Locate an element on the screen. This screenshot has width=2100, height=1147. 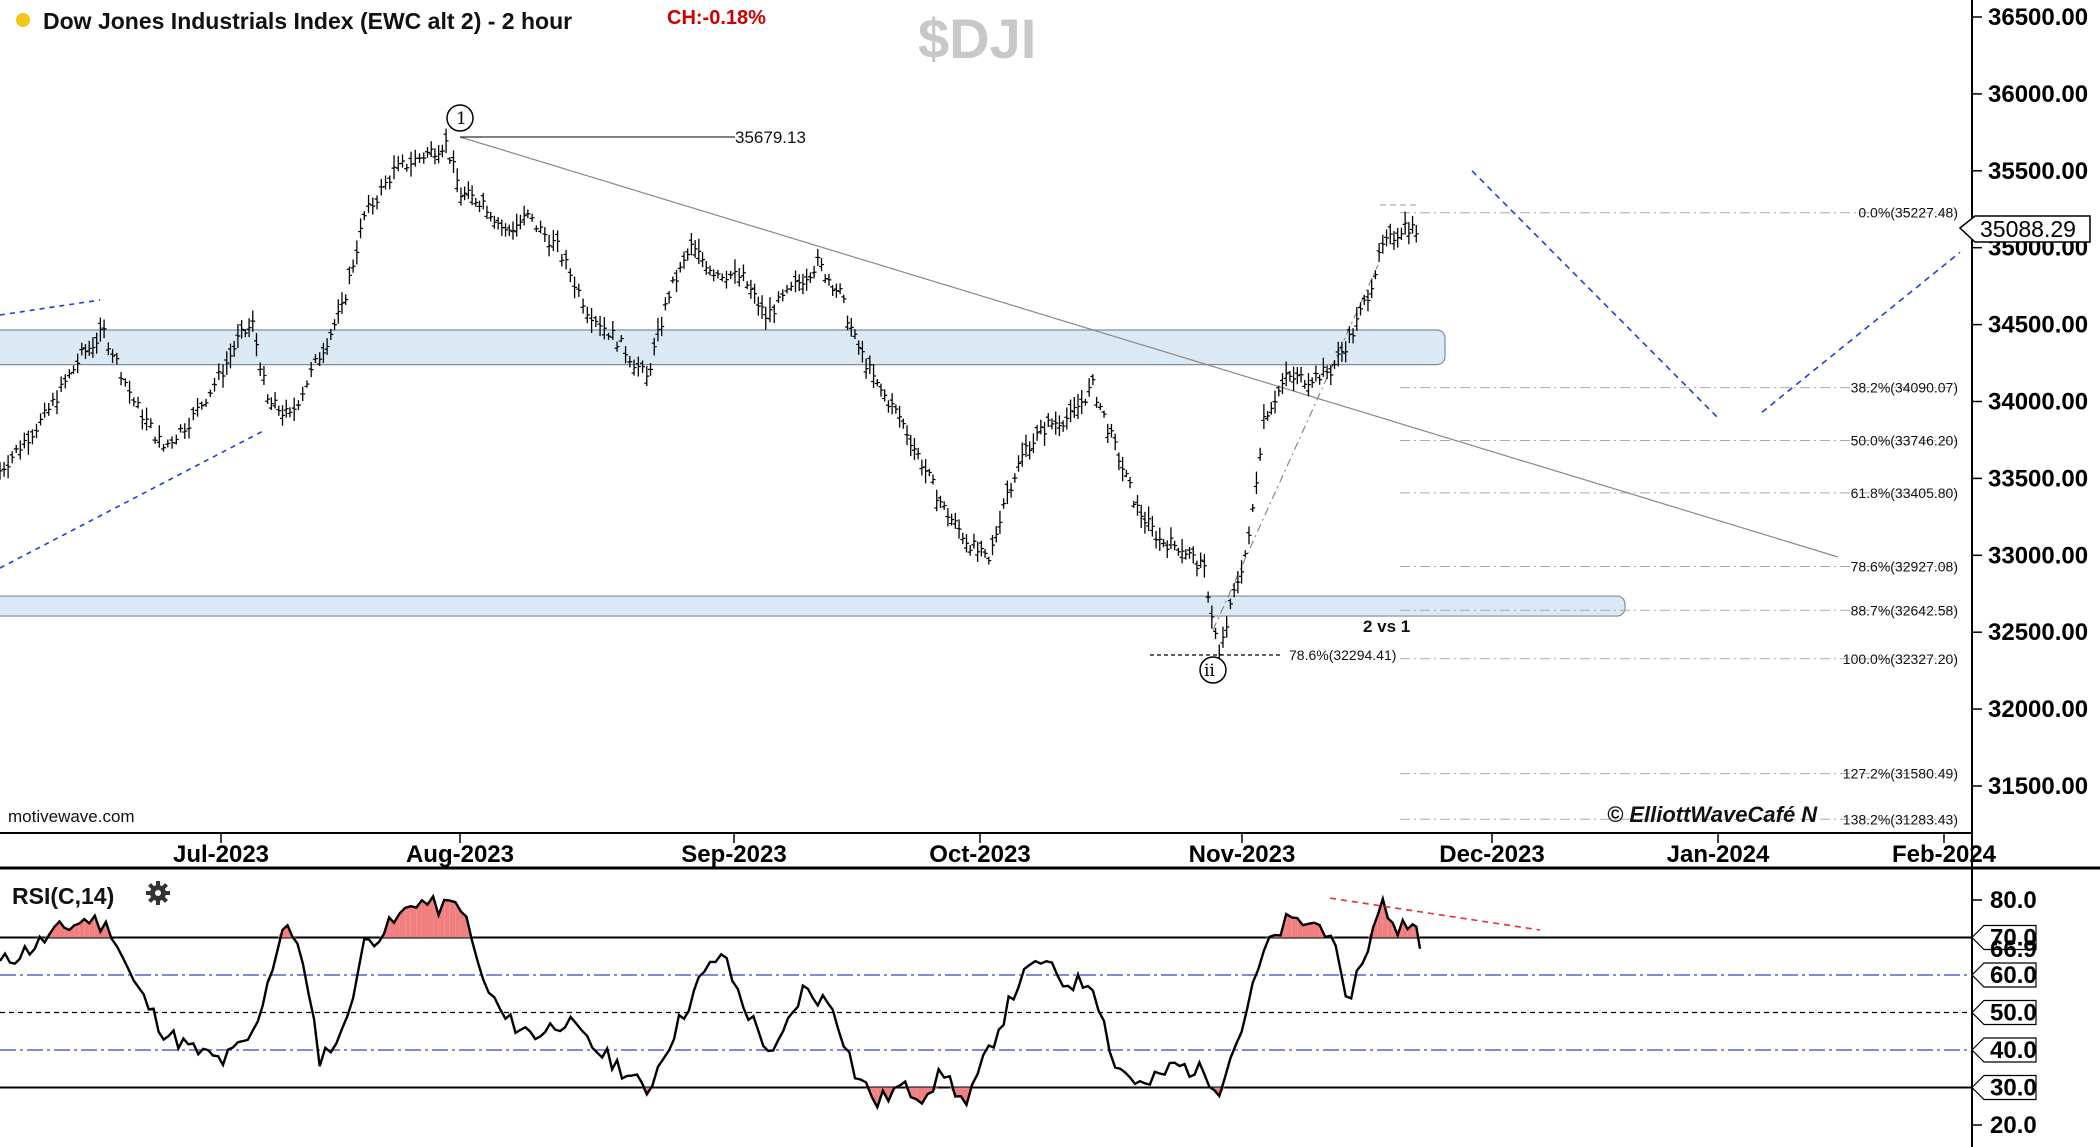
wave-1-price: 35679.13 is located at coordinates (770, 137).